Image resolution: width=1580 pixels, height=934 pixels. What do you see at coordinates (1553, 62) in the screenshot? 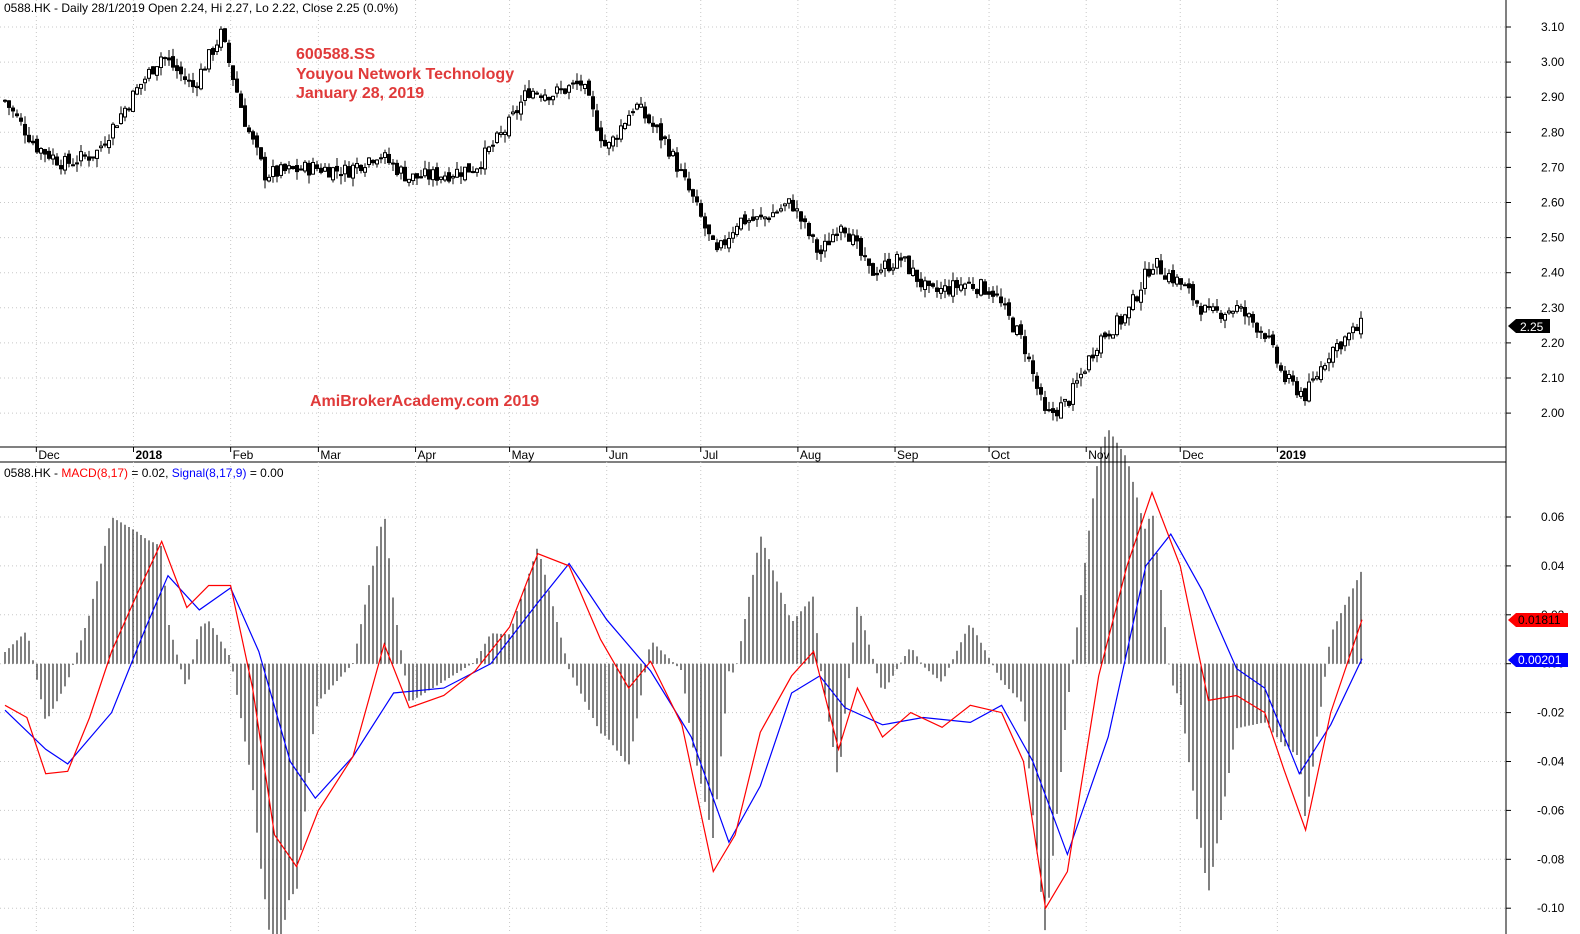
I see `price-tick-label: 3.00` at bounding box center [1553, 62].